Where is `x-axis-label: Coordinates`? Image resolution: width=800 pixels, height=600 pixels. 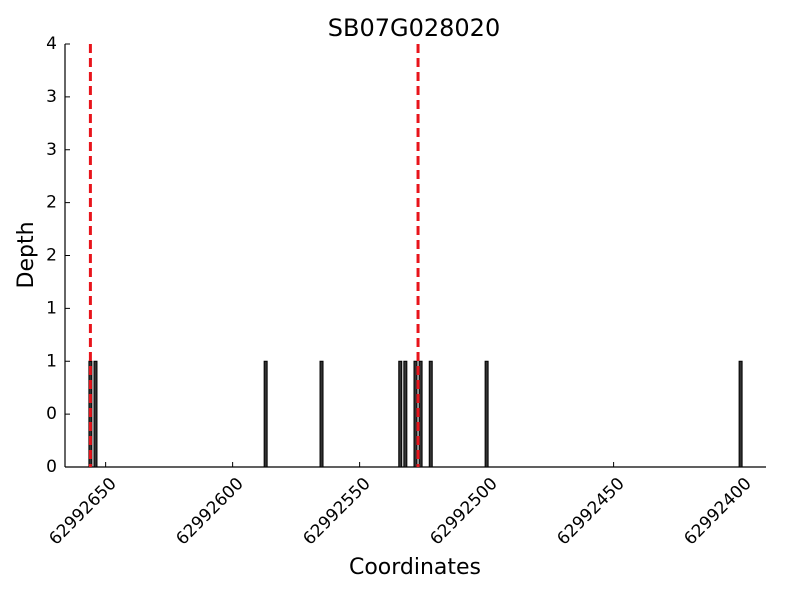
x-axis-label: Coordinates is located at coordinates (415, 567).